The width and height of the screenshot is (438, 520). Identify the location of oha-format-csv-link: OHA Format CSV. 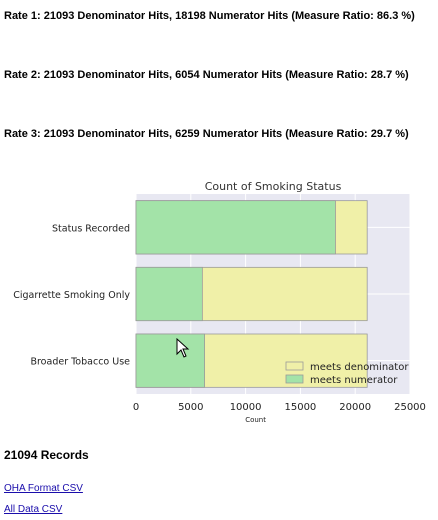
(43, 488).